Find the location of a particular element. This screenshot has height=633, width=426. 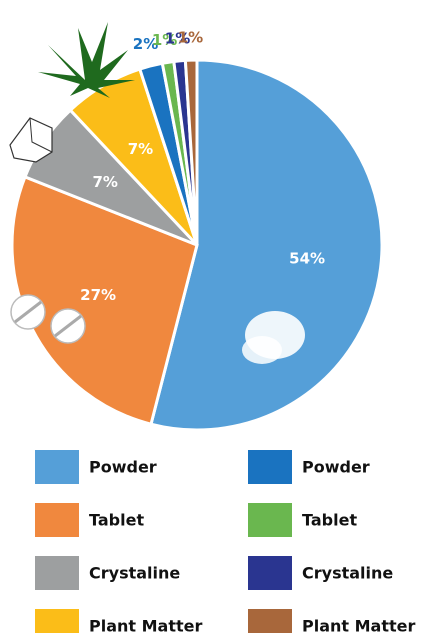

slice-label: 2% is located at coordinates (145, 44).